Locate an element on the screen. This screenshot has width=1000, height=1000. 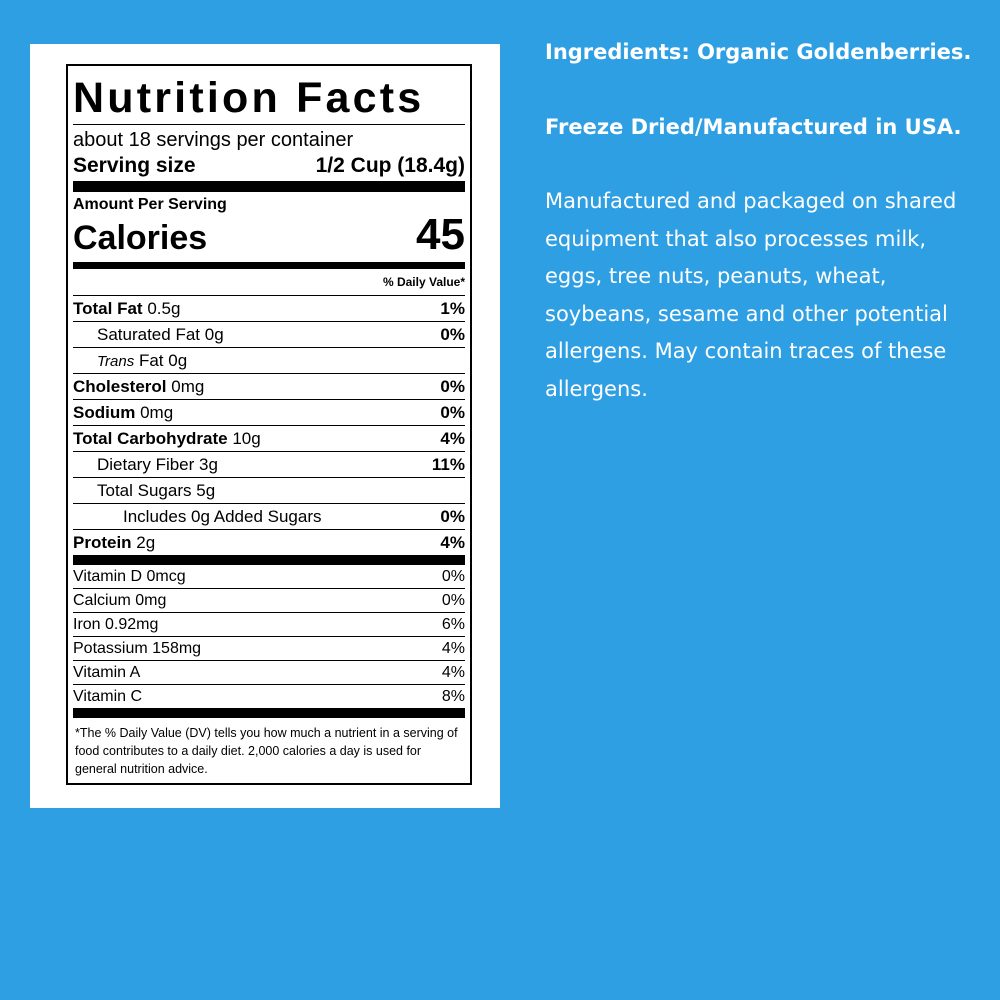
vitamin-name: Vitamin D is located at coordinates (108, 576).